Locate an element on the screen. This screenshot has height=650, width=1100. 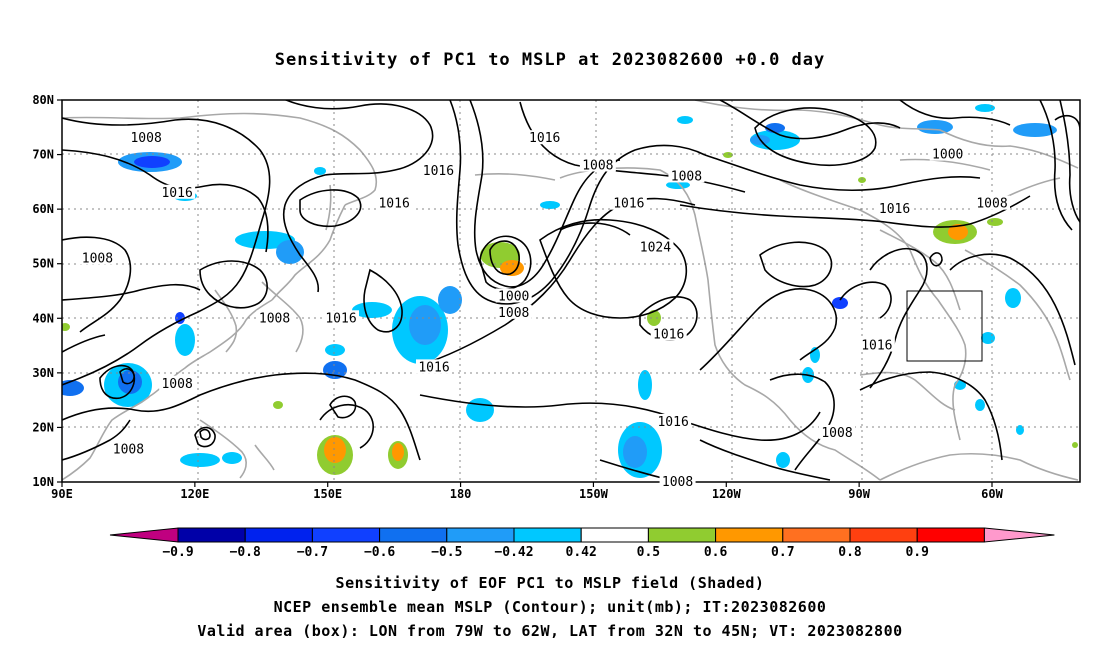
colorbar-label: 0.8 is located at coordinates (850, 552).